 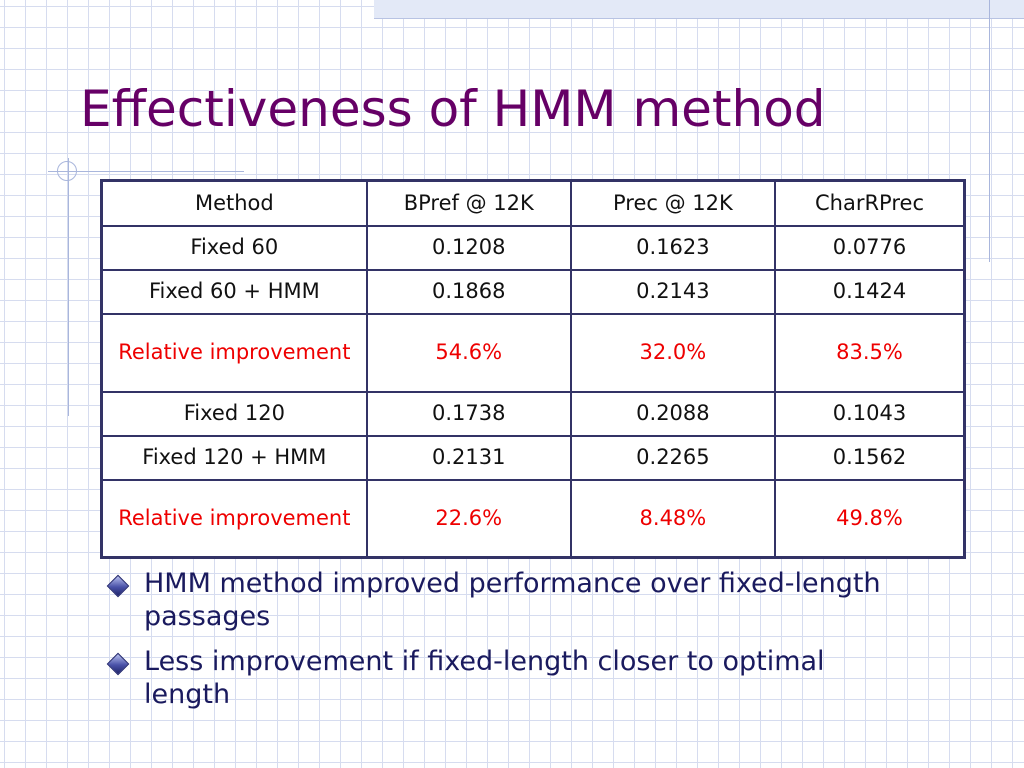 I want to click on bpref-cell: 22.6%, so click(x=468, y=518).